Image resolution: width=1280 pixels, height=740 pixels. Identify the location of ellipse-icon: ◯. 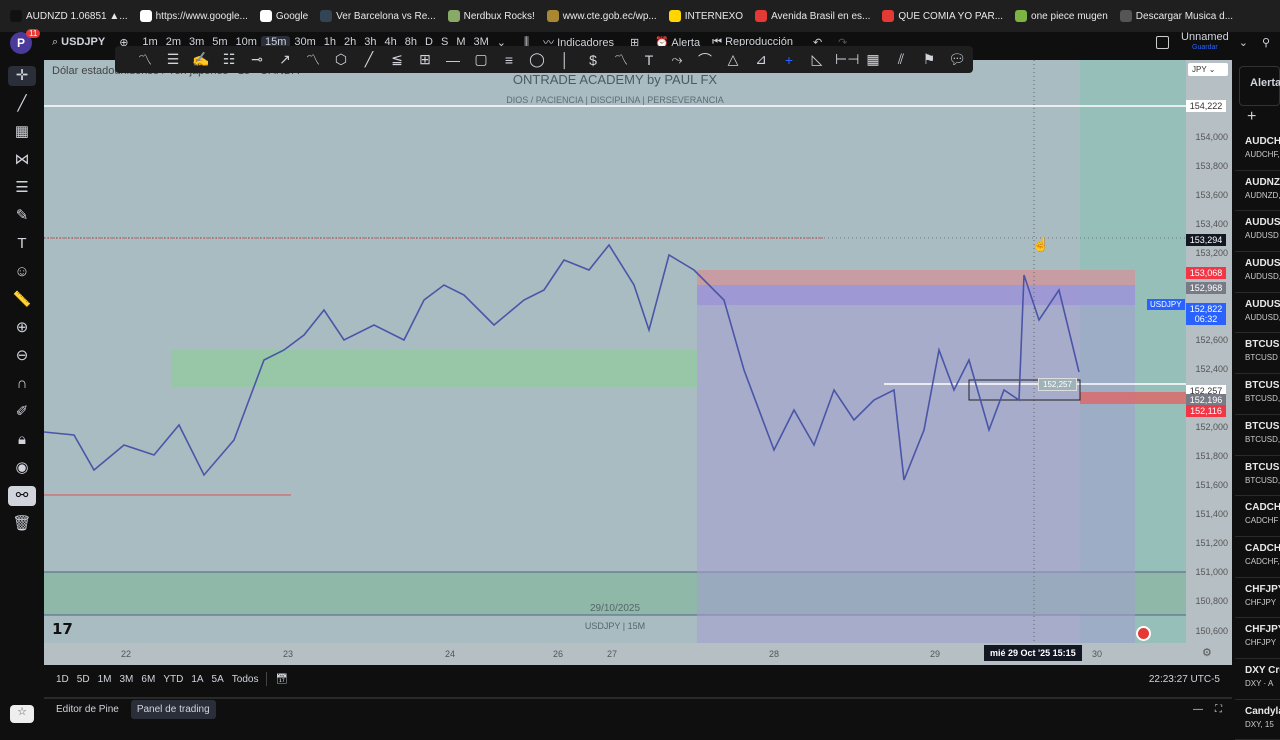
(537, 59).